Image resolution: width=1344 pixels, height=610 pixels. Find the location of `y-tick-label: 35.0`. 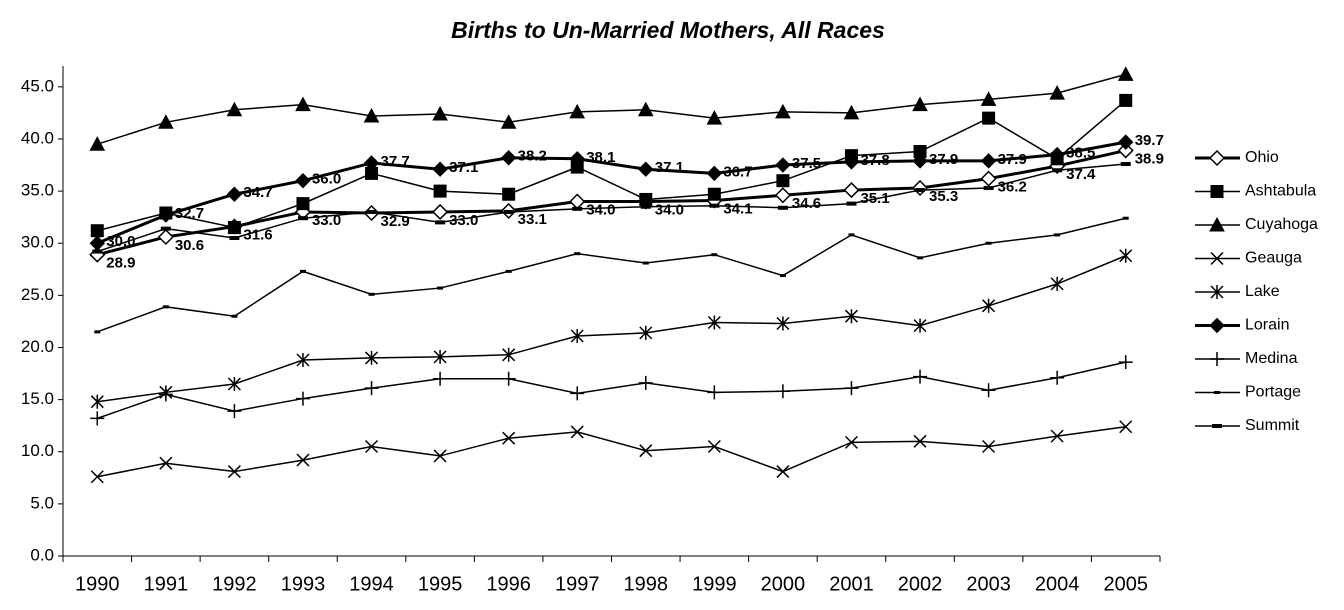

y-tick-label: 35.0 is located at coordinates (37, 190).